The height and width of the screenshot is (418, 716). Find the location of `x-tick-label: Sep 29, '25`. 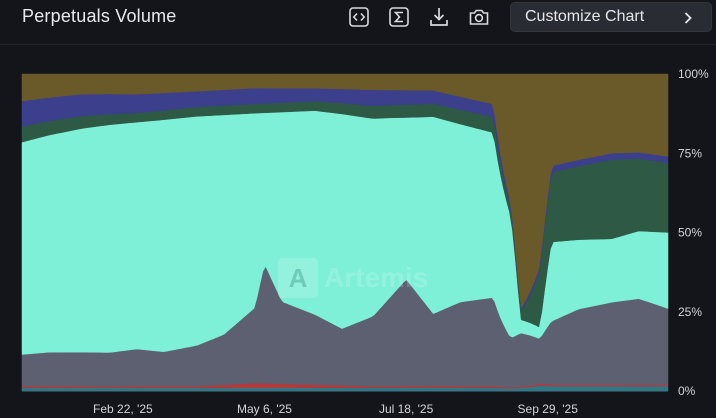

x-tick-label: Sep 29, '25 is located at coordinates (548, 409).